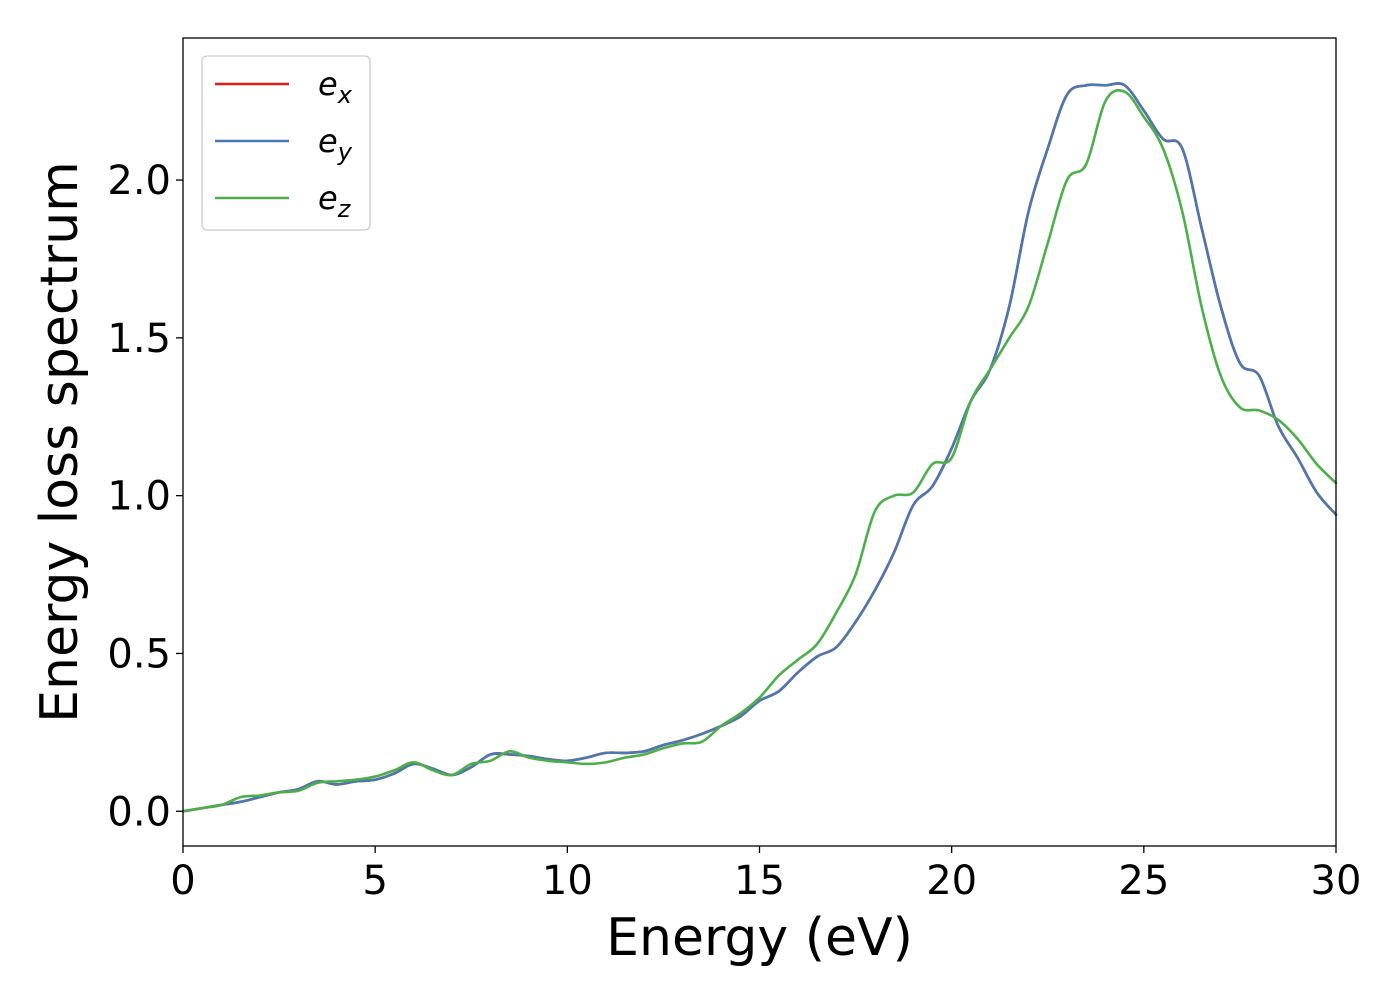 The image size is (1400, 1000). Describe the element at coordinates (567, 881) in the screenshot. I see `x-tick-label: 10` at that location.